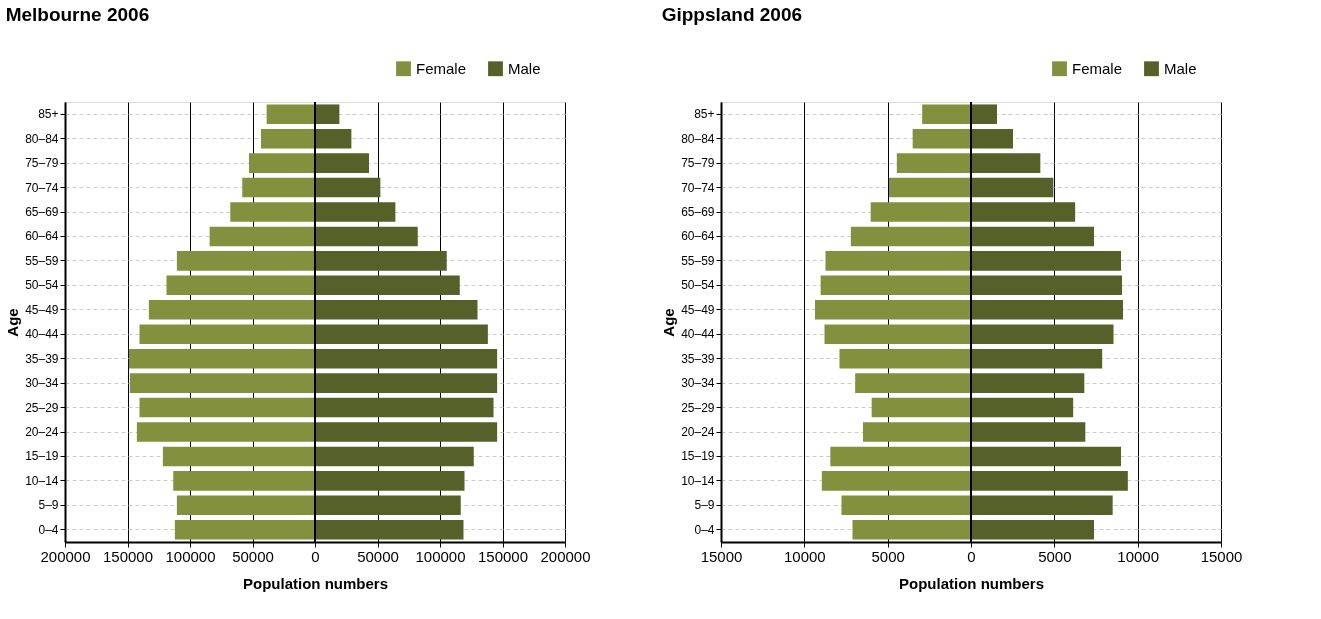 The image size is (1321, 619). I want to click on y-tick-label: 30–34, so click(698, 383).